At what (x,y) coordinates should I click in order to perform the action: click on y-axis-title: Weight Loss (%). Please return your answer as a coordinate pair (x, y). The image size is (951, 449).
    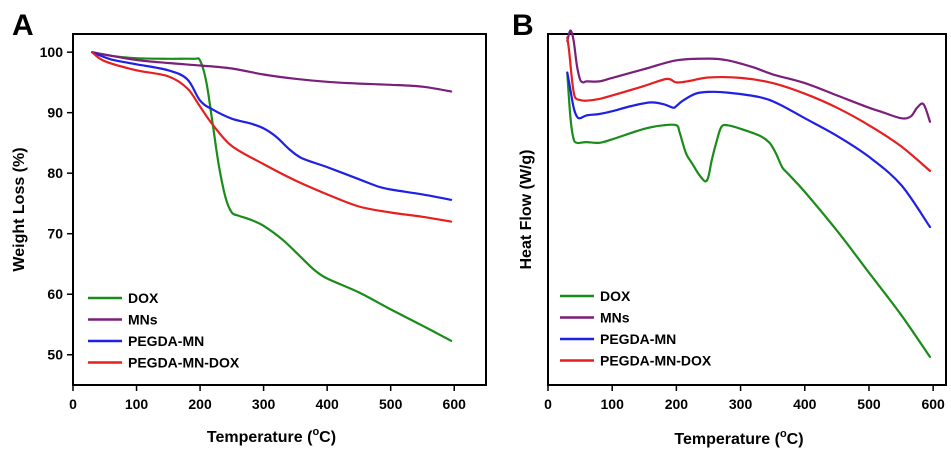
    Looking at the image, I should click on (19, 209).